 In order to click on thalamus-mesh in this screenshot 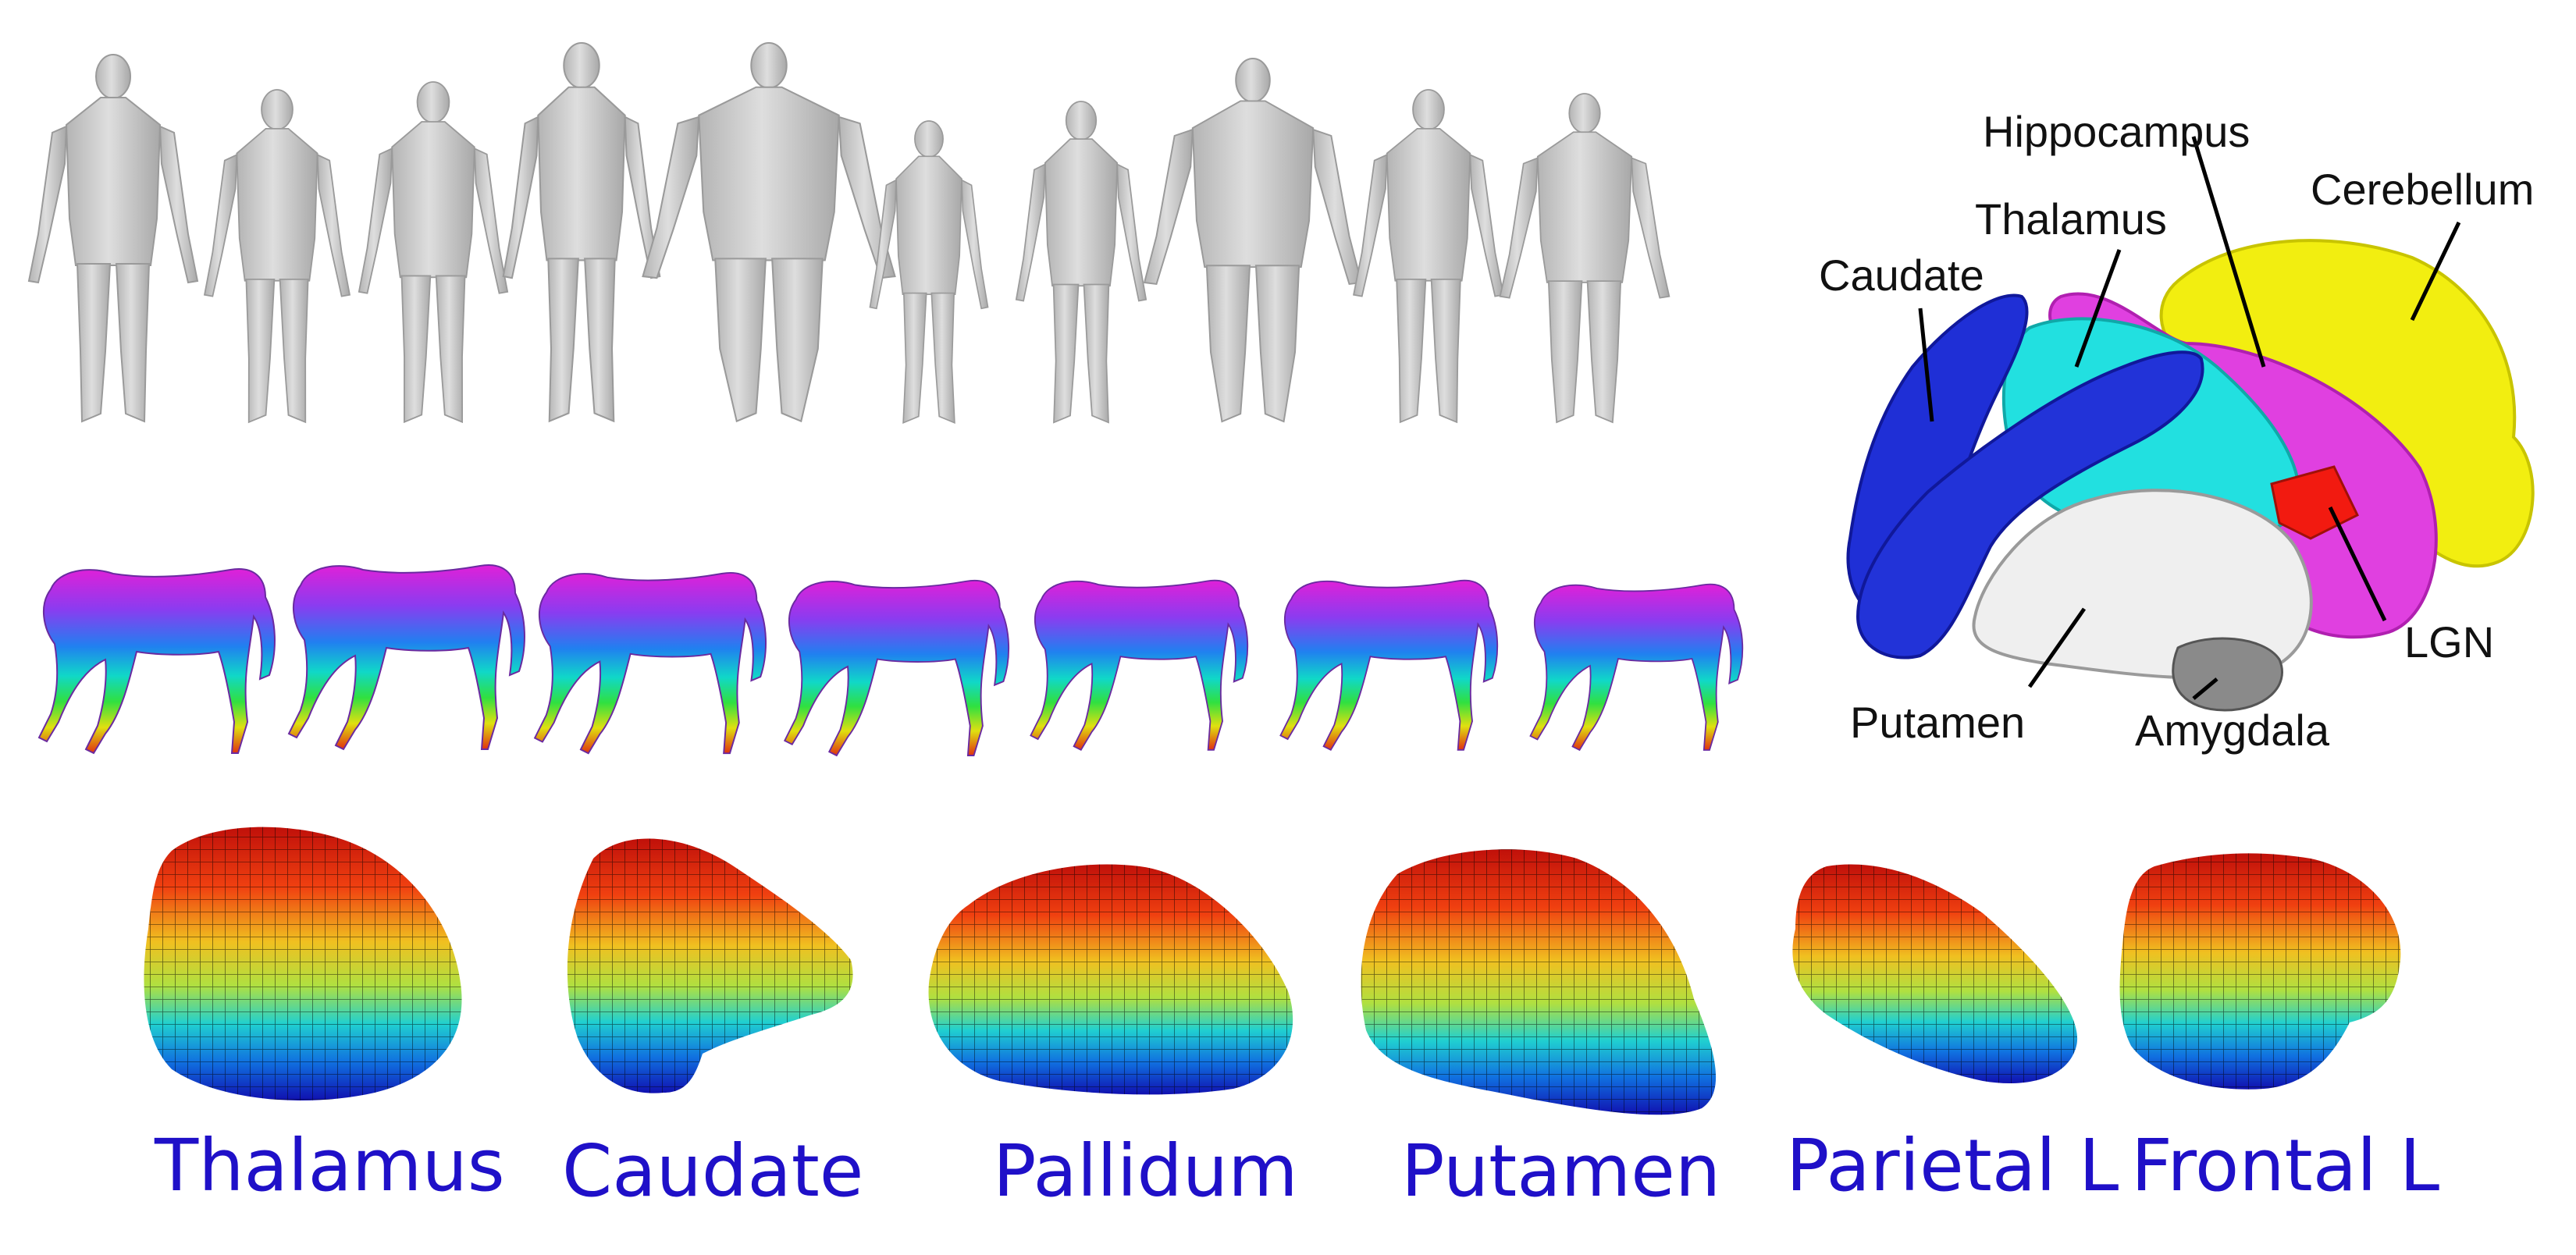, I will do `click(303, 963)`.